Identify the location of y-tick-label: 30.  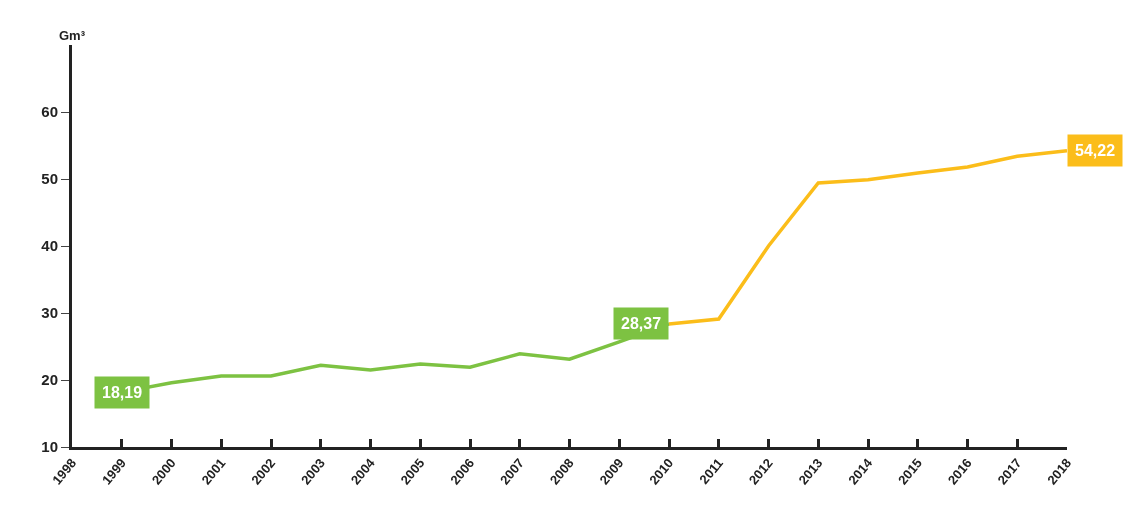
(49, 313).